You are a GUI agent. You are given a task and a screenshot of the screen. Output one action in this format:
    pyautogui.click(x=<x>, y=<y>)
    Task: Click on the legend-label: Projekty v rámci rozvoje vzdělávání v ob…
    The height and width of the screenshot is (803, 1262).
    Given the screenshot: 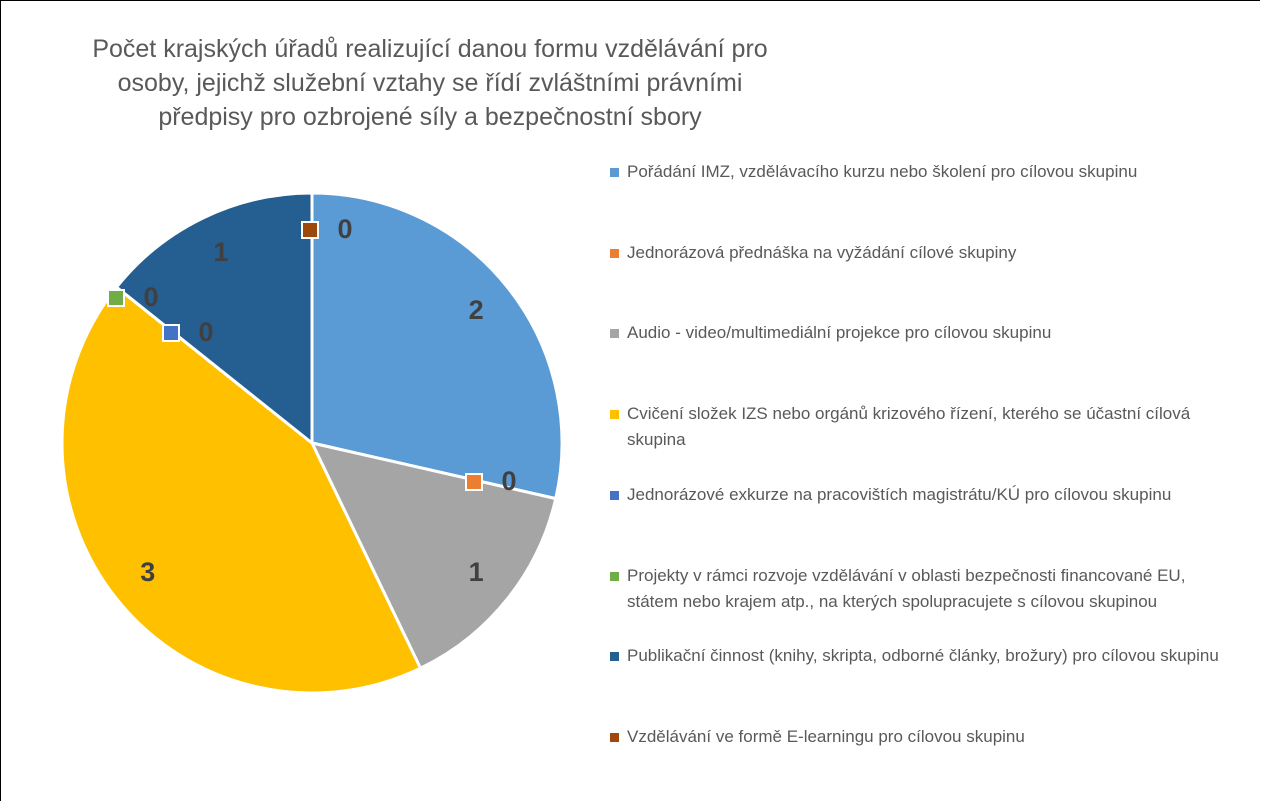 What is the action you would take?
    pyautogui.click(x=906, y=588)
    